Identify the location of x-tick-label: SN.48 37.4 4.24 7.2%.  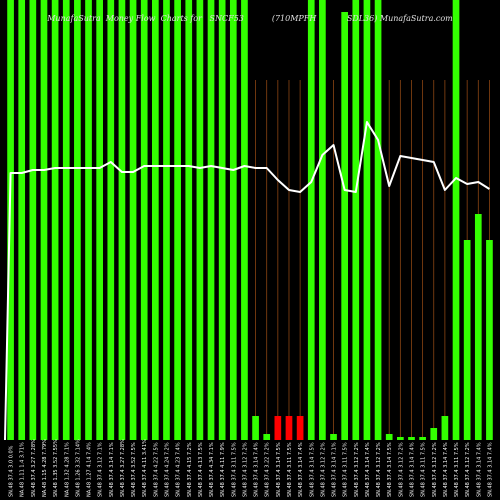
(167, 469).